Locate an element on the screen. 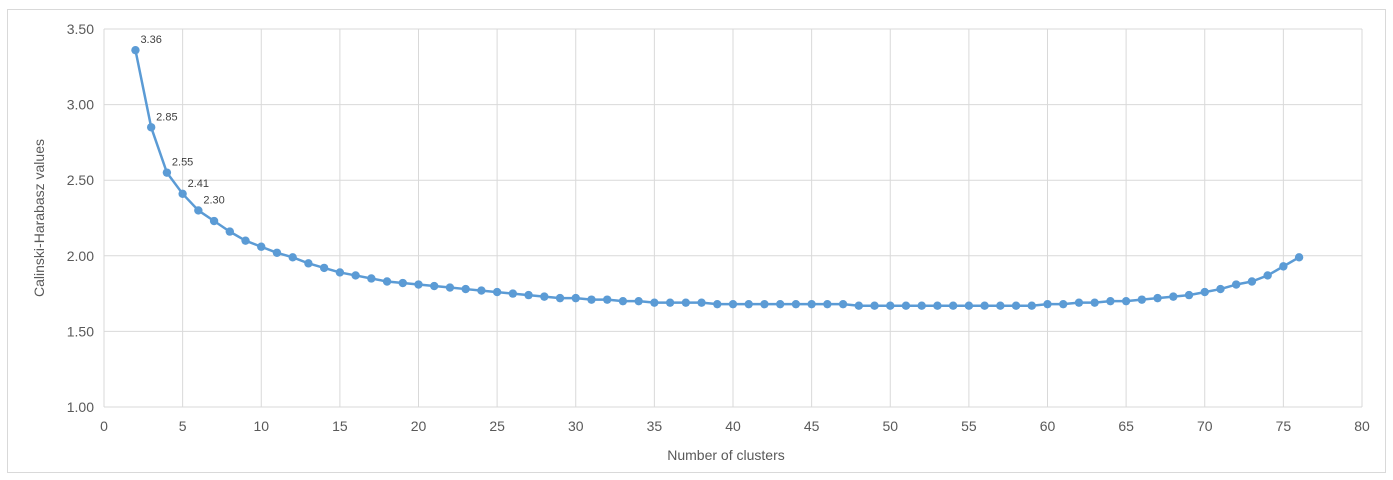 The width and height of the screenshot is (1393, 480). x-tick-label: 80 is located at coordinates (1362, 426).